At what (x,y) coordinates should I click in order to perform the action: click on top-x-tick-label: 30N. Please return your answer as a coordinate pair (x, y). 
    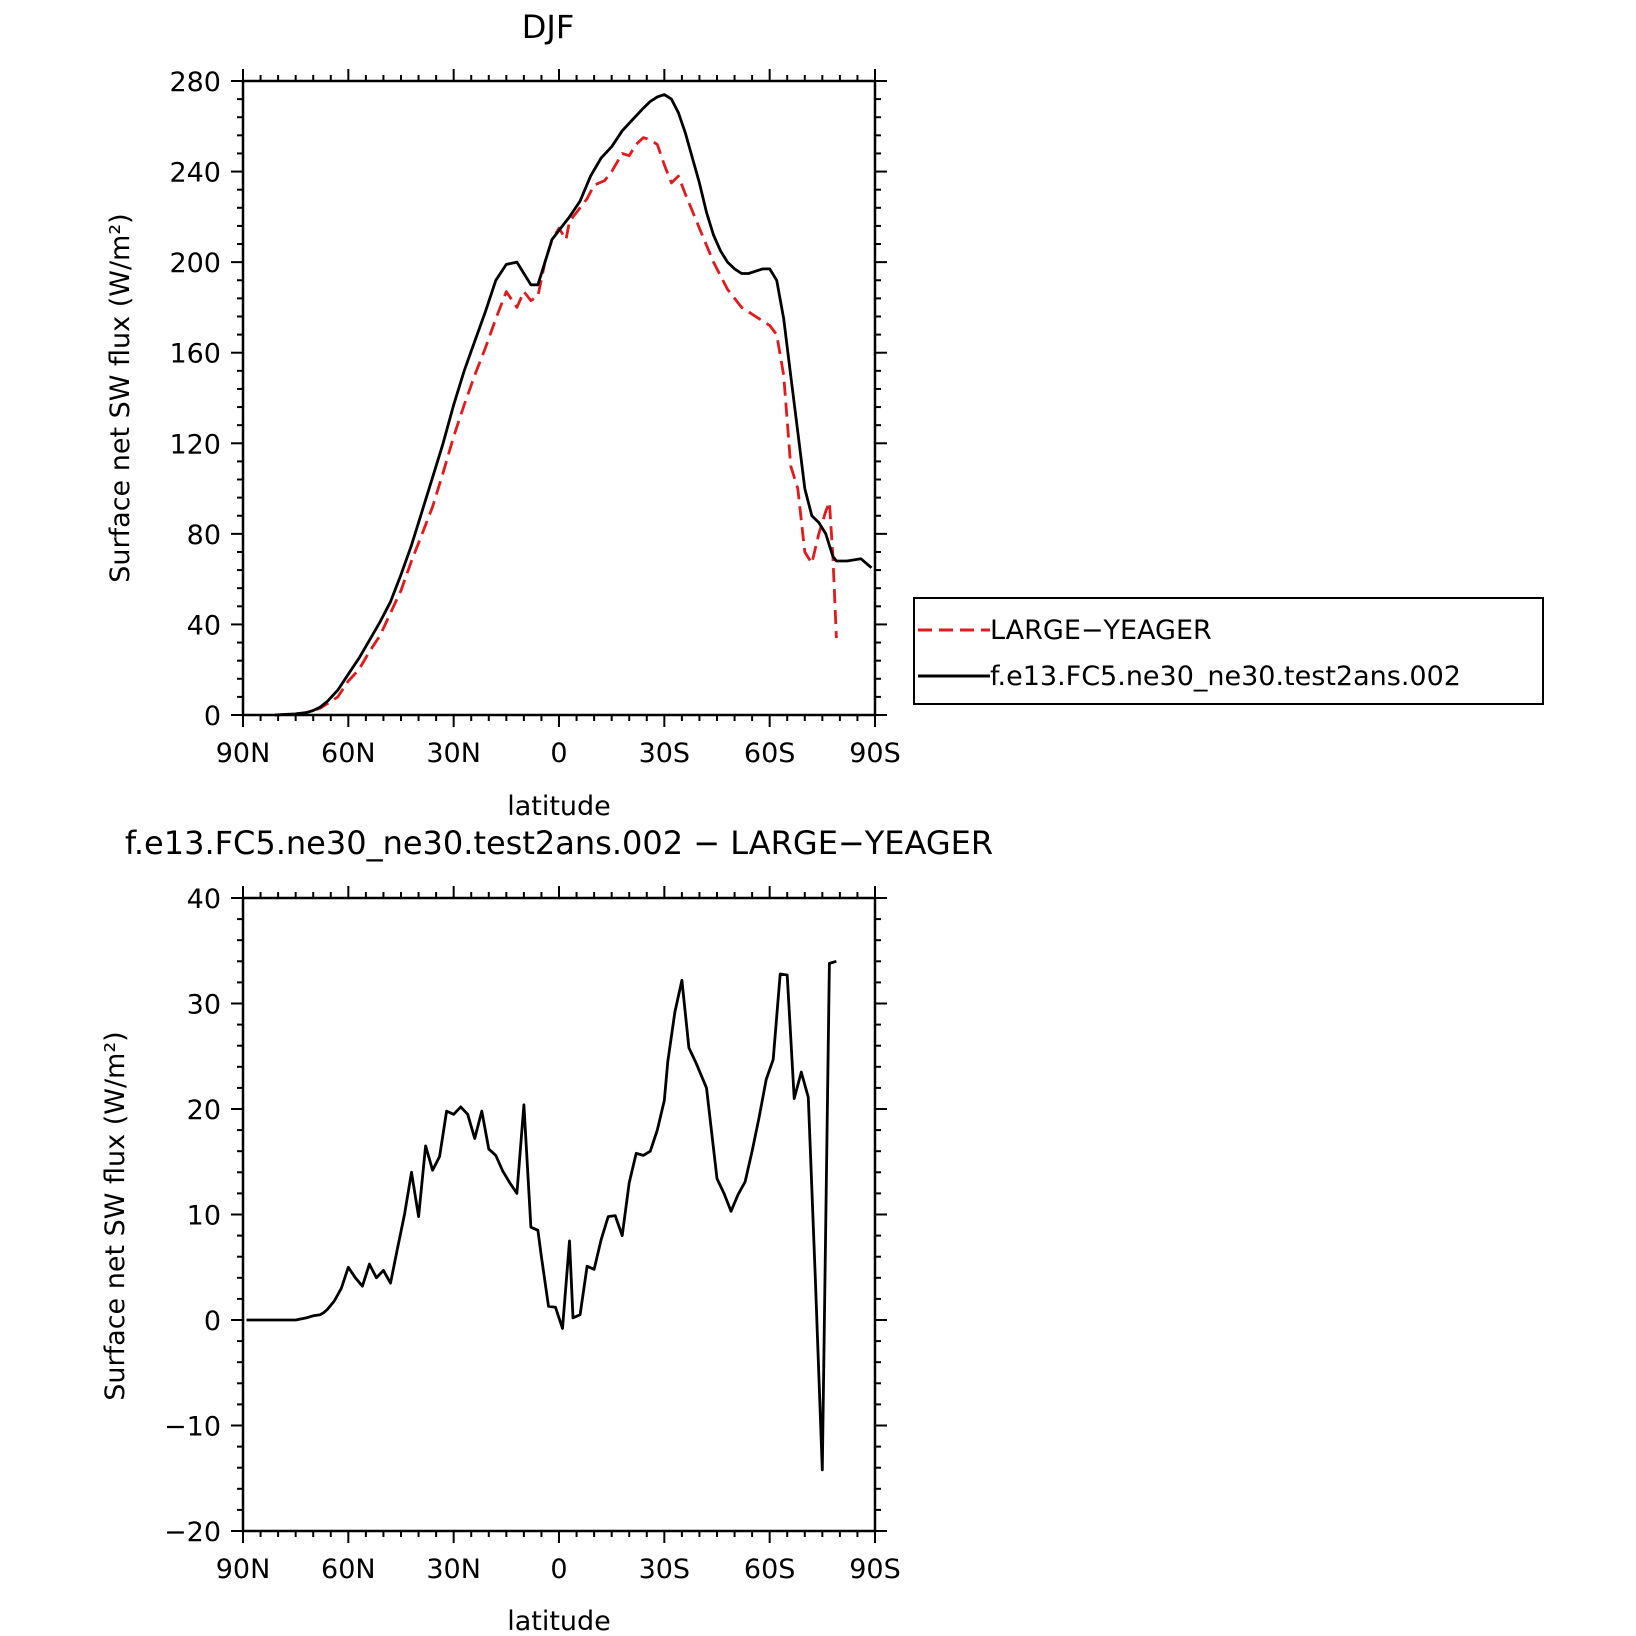
    Looking at the image, I should click on (453, 753).